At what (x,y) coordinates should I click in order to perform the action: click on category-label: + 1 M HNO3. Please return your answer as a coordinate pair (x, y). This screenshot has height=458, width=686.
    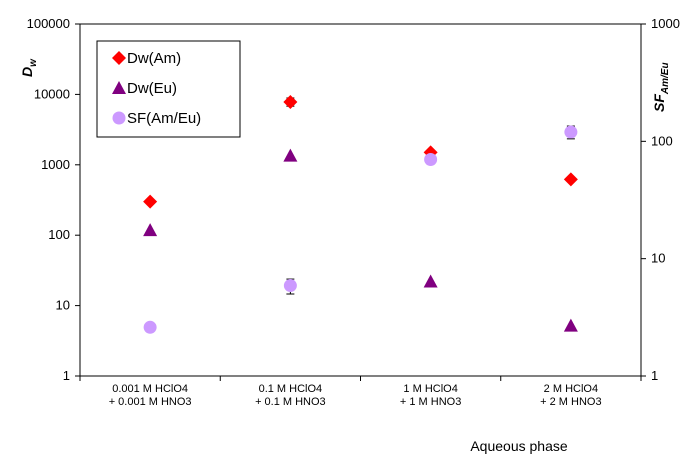
    Looking at the image, I should click on (430, 402).